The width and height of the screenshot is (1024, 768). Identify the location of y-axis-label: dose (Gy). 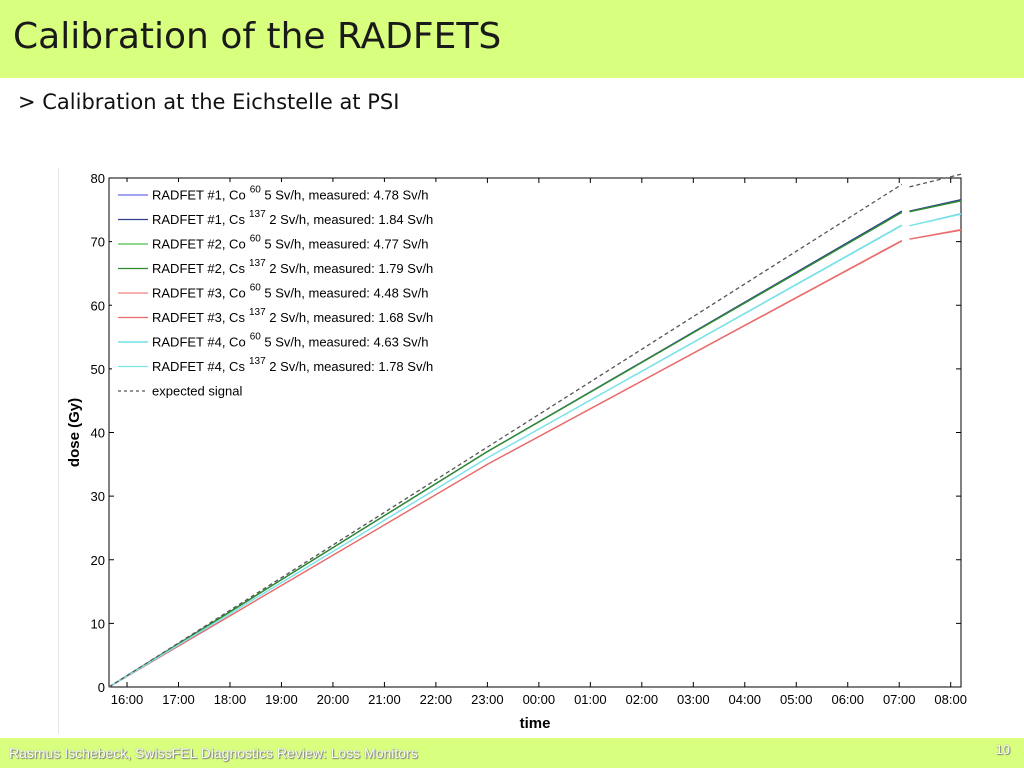
(74, 432).